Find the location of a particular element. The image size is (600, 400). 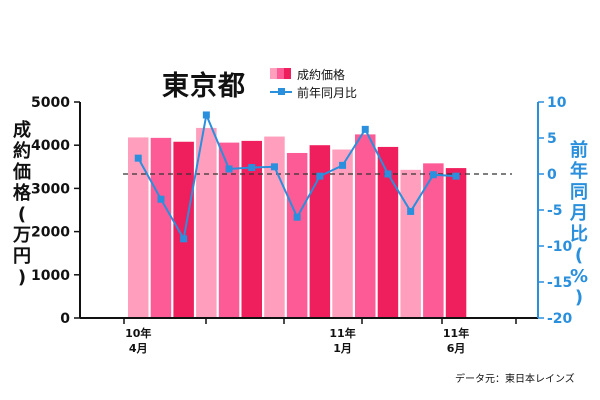

y-left-tick-label: 1000 is located at coordinates (50, 276).